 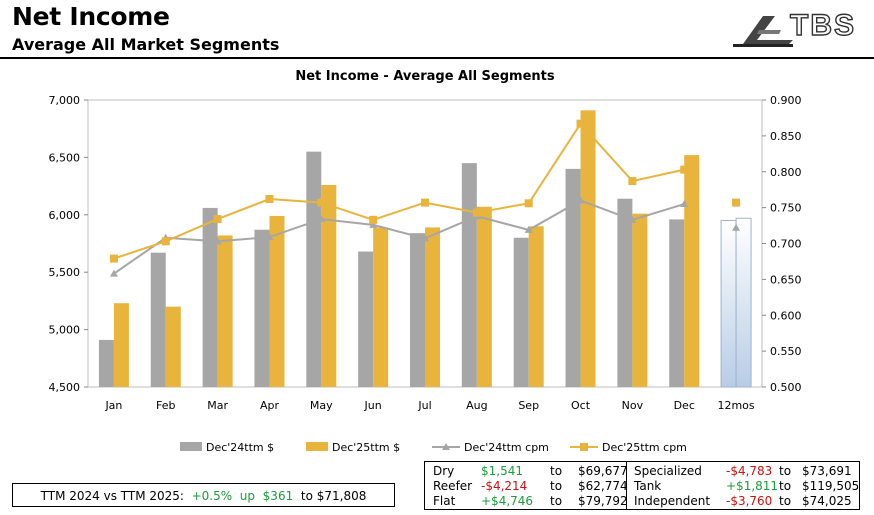 What do you see at coordinates (366, 319) in the screenshot?
I see `bar-dec24-jun` at bounding box center [366, 319].